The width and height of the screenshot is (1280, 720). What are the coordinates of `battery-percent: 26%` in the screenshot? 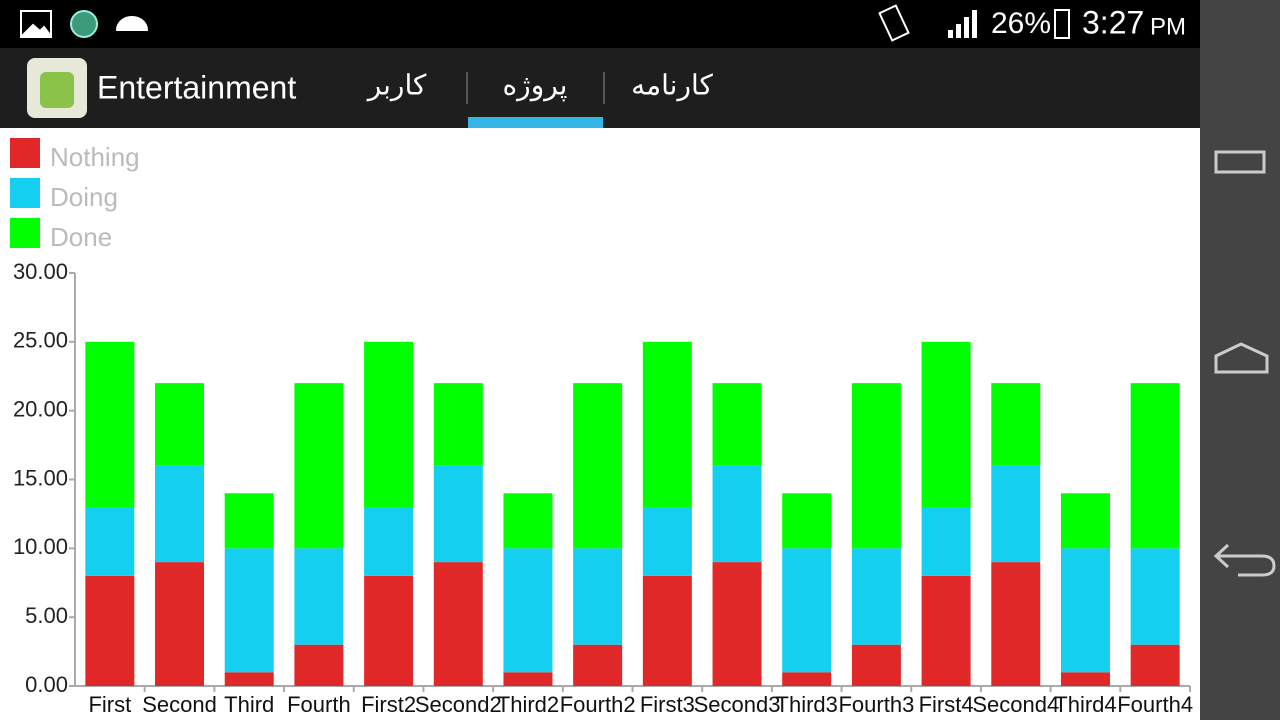 It's located at (1021, 23).